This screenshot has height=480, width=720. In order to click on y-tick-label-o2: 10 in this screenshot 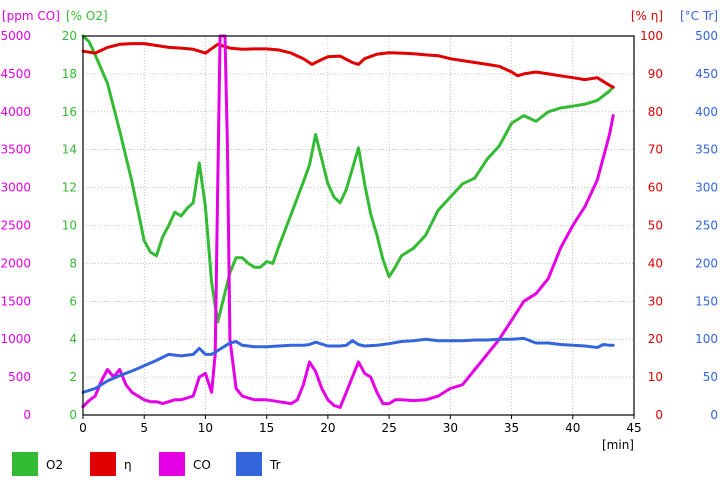, I will do `click(69, 226)`.